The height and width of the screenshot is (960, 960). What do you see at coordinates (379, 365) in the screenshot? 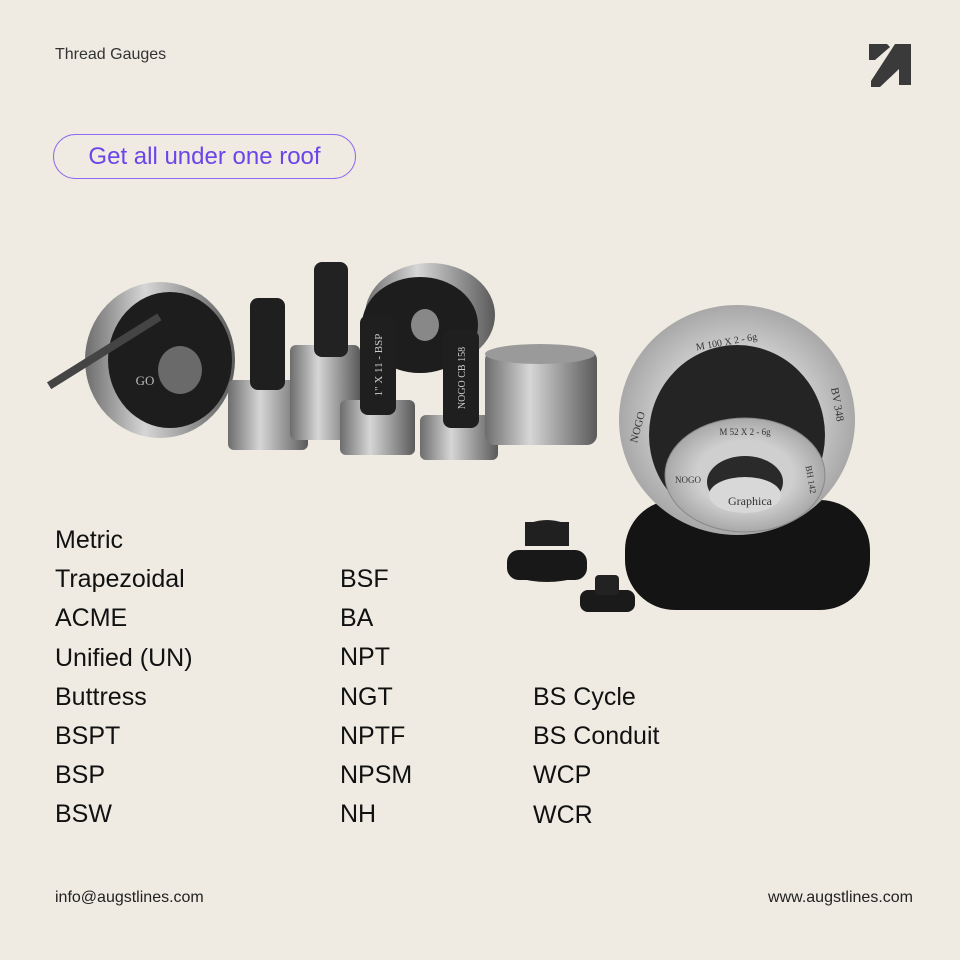
I see `bsp-pin-lettering: 1" X 11 - BSP` at bounding box center [379, 365].